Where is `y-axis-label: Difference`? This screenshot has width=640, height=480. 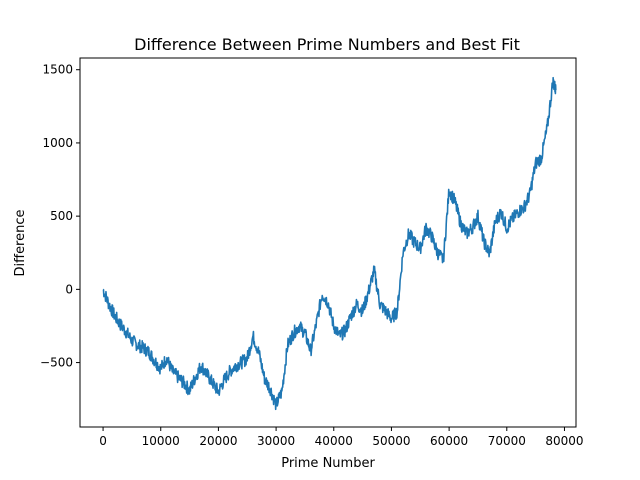 y-axis-label: Difference is located at coordinates (20, 242).